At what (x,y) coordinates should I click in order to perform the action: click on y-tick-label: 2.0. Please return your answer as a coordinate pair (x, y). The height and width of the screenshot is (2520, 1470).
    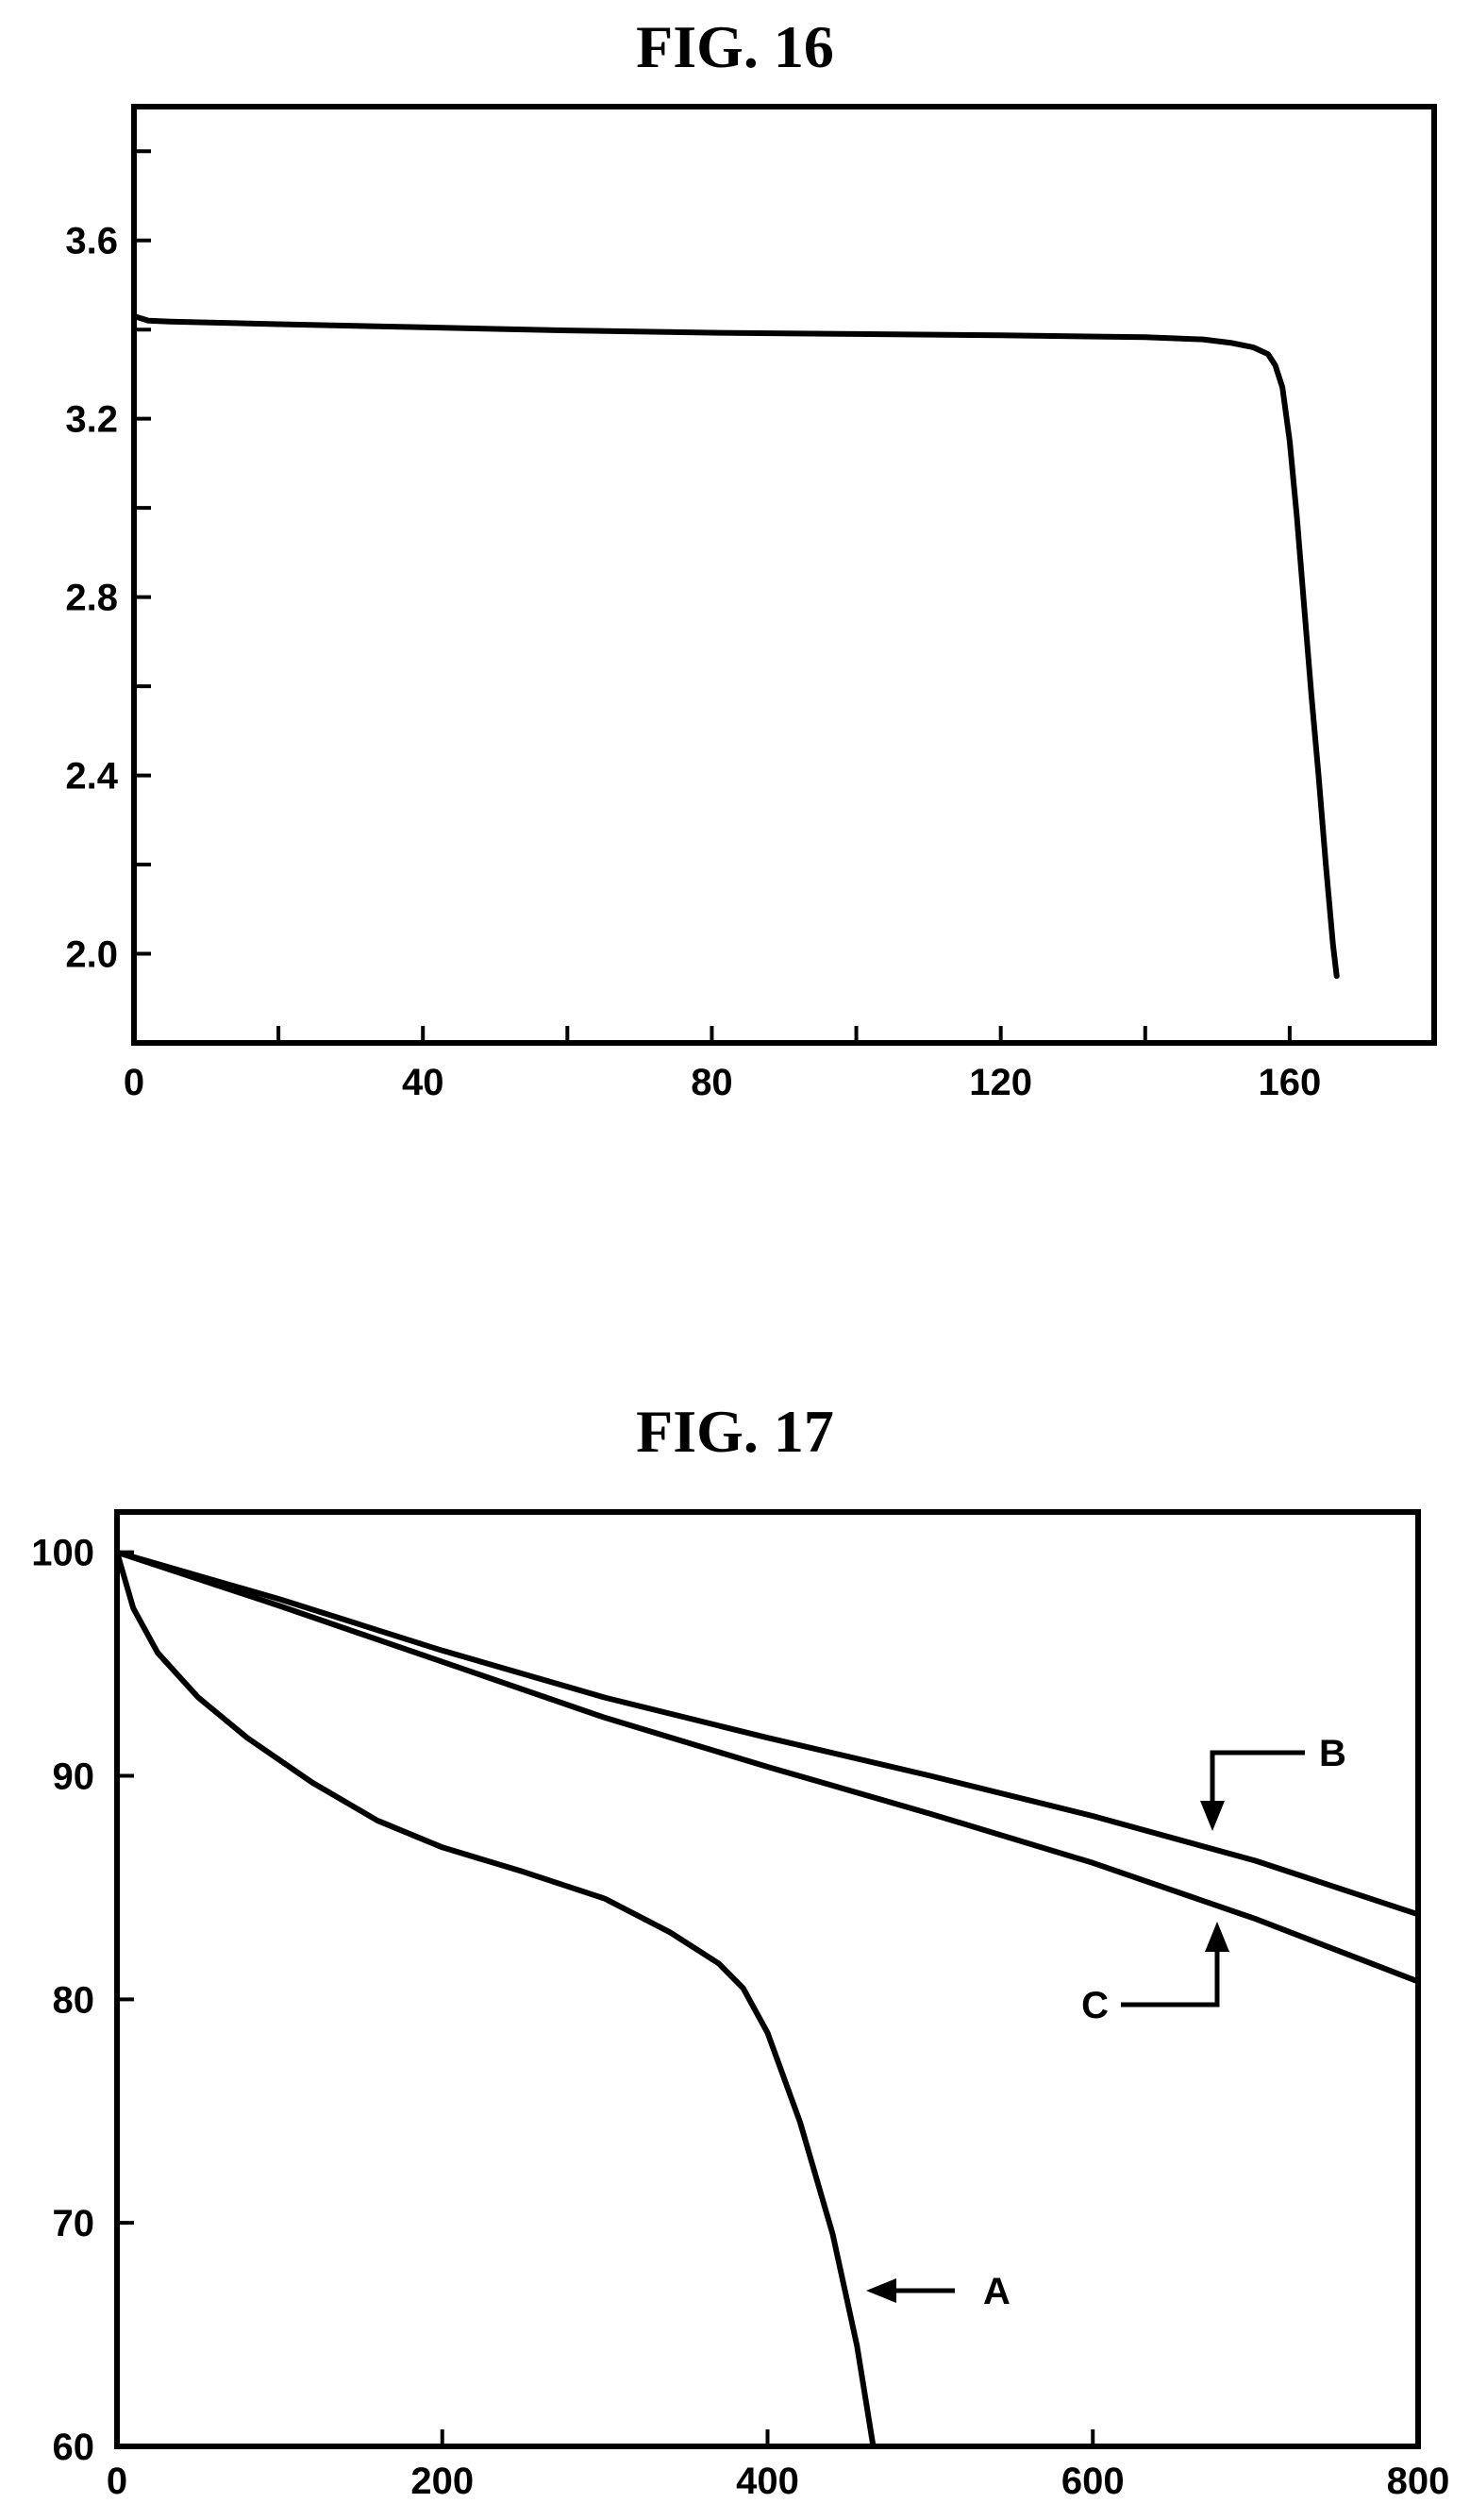
    Looking at the image, I should click on (91, 955).